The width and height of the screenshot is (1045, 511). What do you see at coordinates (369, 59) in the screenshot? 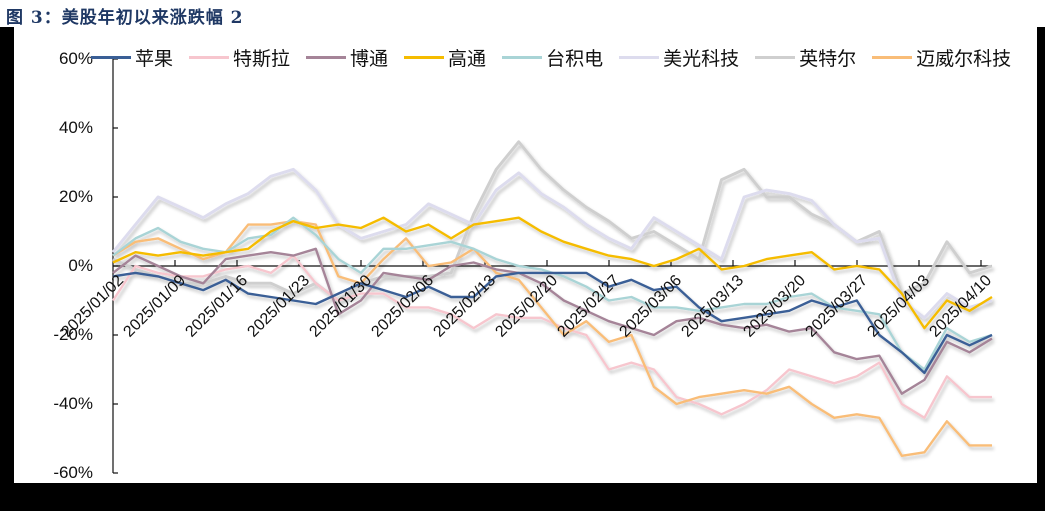
I see `legend-label: 博通` at bounding box center [369, 59].